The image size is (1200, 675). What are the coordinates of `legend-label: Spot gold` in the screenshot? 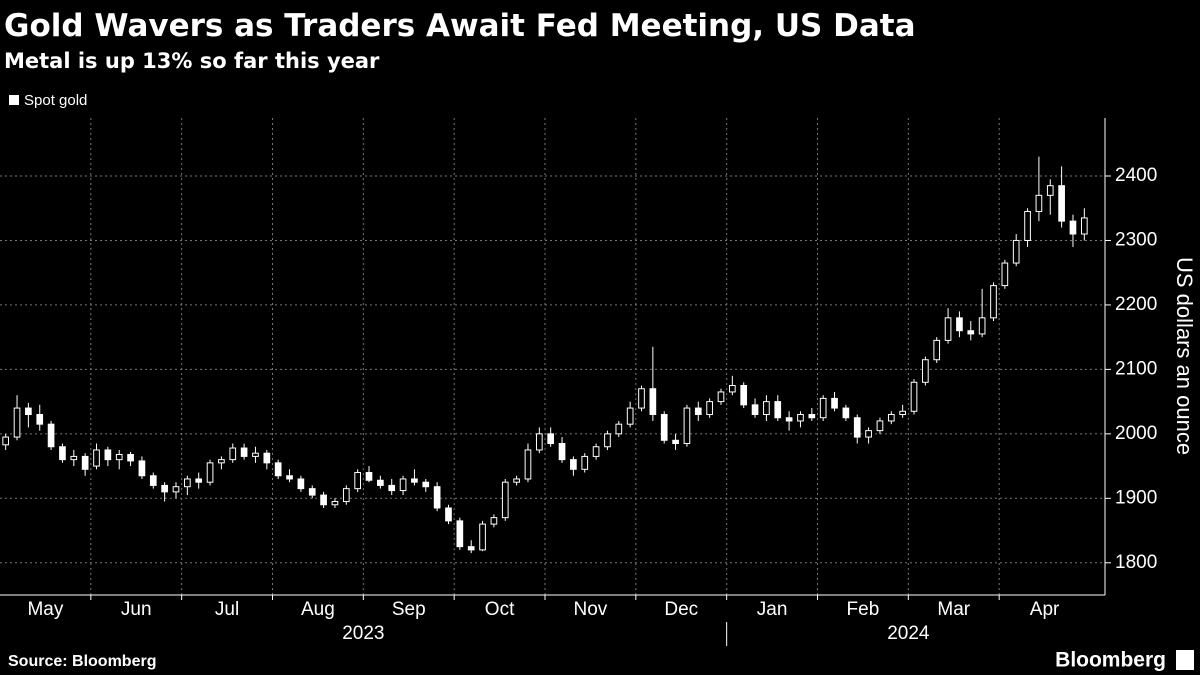 It's located at (55, 100).